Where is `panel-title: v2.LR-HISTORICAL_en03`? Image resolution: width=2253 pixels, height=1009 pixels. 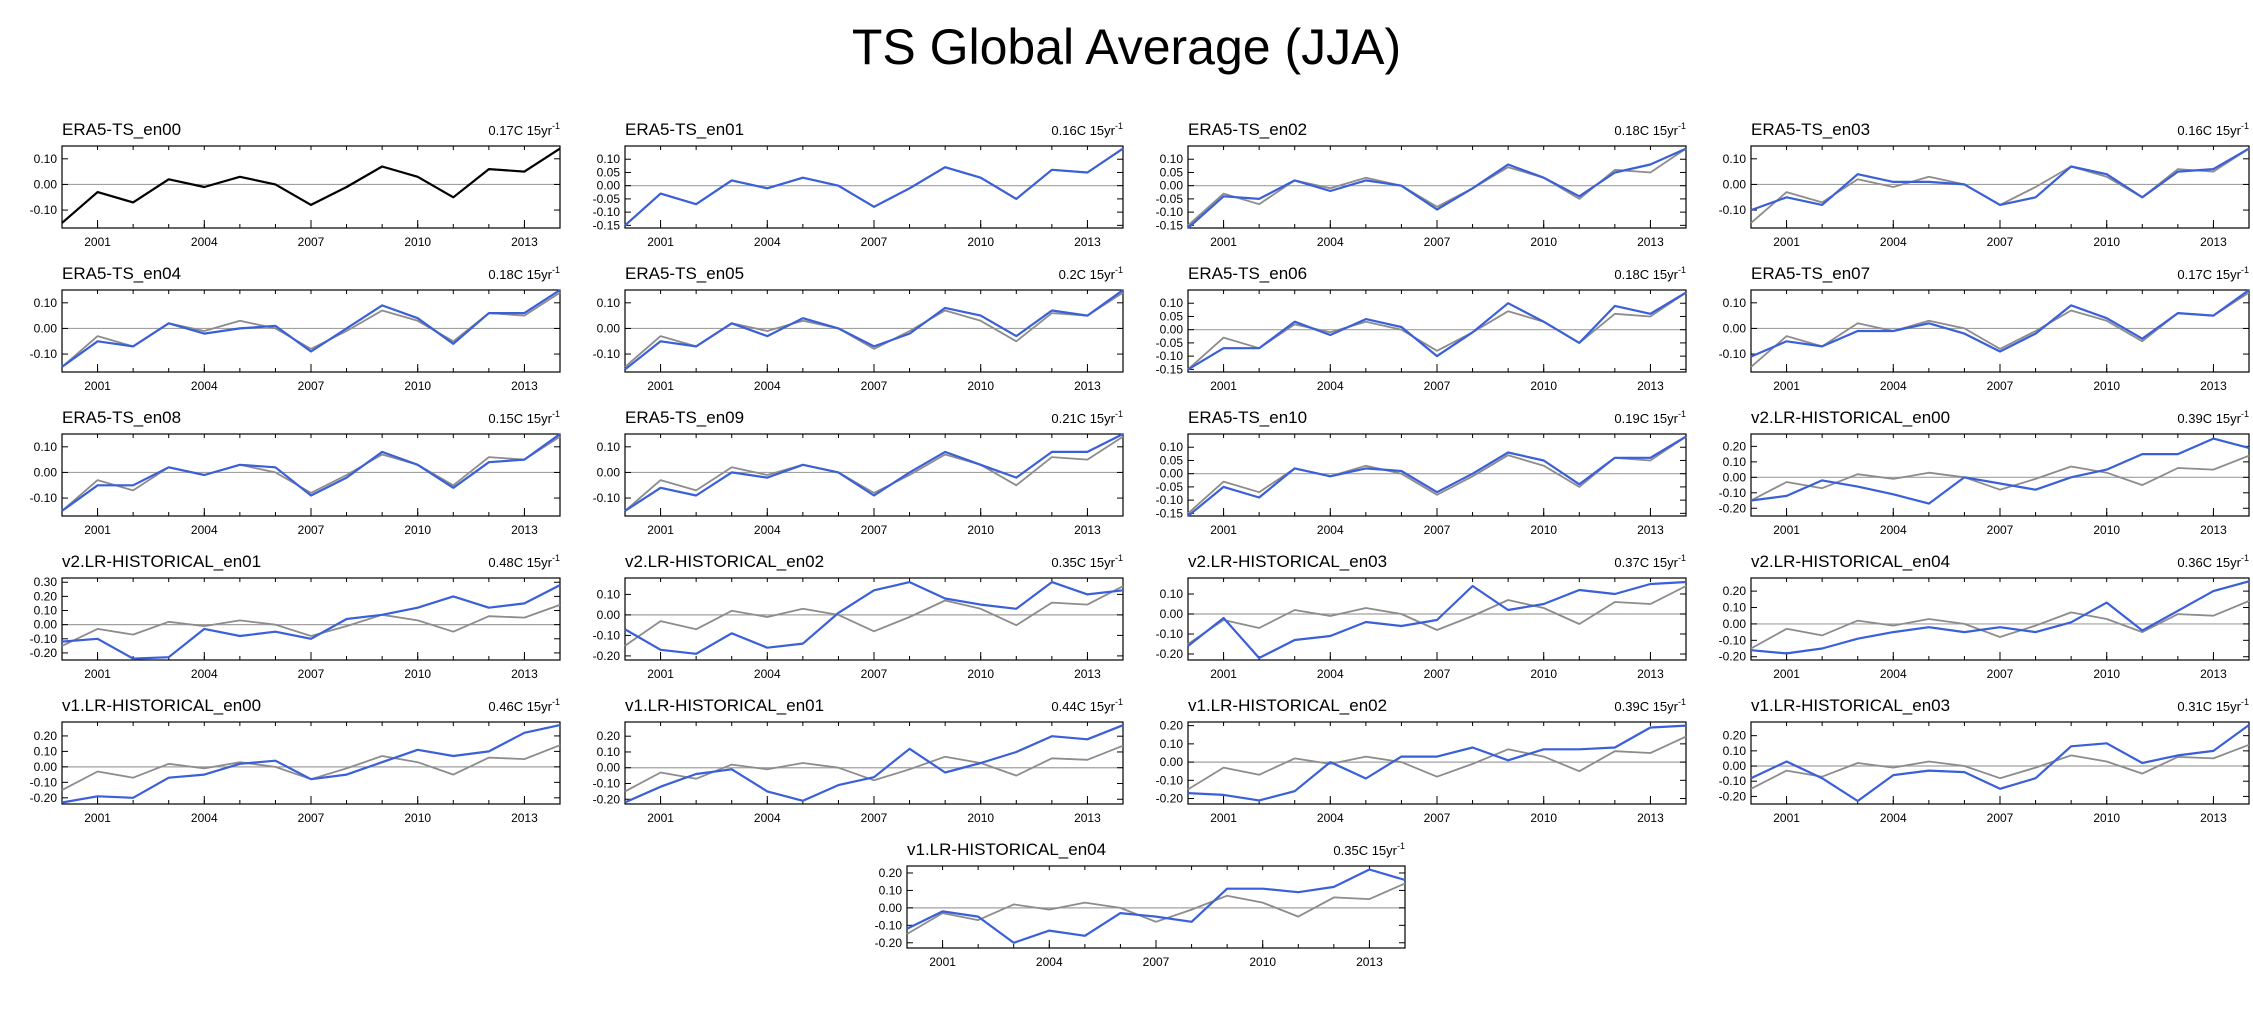
panel-title: v2.LR-HISTORICAL_en03 is located at coordinates (1287, 561).